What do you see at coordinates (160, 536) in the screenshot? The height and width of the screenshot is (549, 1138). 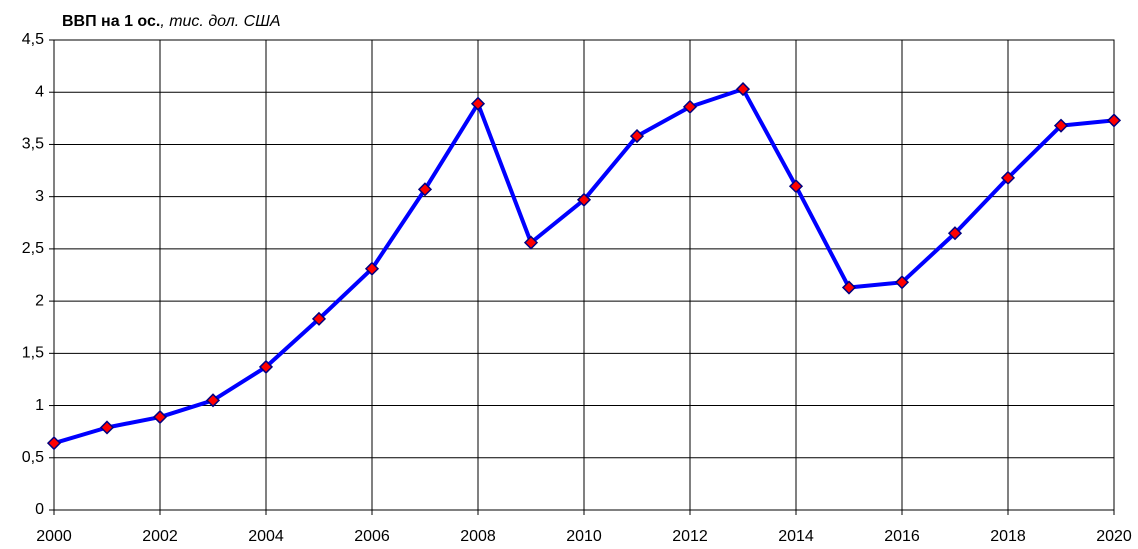 I see `x-tick-label: 2002` at bounding box center [160, 536].